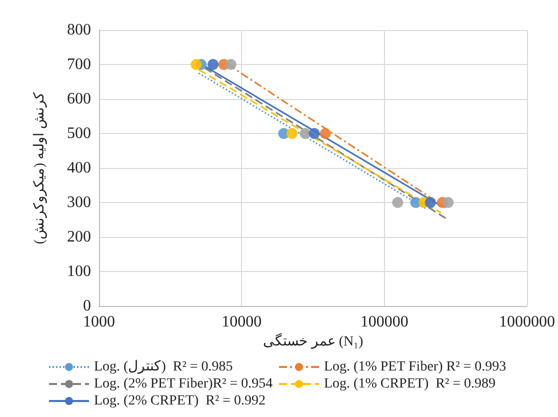 The height and width of the screenshot is (417, 558). What do you see at coordinates (79, 271) in the screenshot?
I see `y-tick-label: 100` at bounding box center [79, 271].